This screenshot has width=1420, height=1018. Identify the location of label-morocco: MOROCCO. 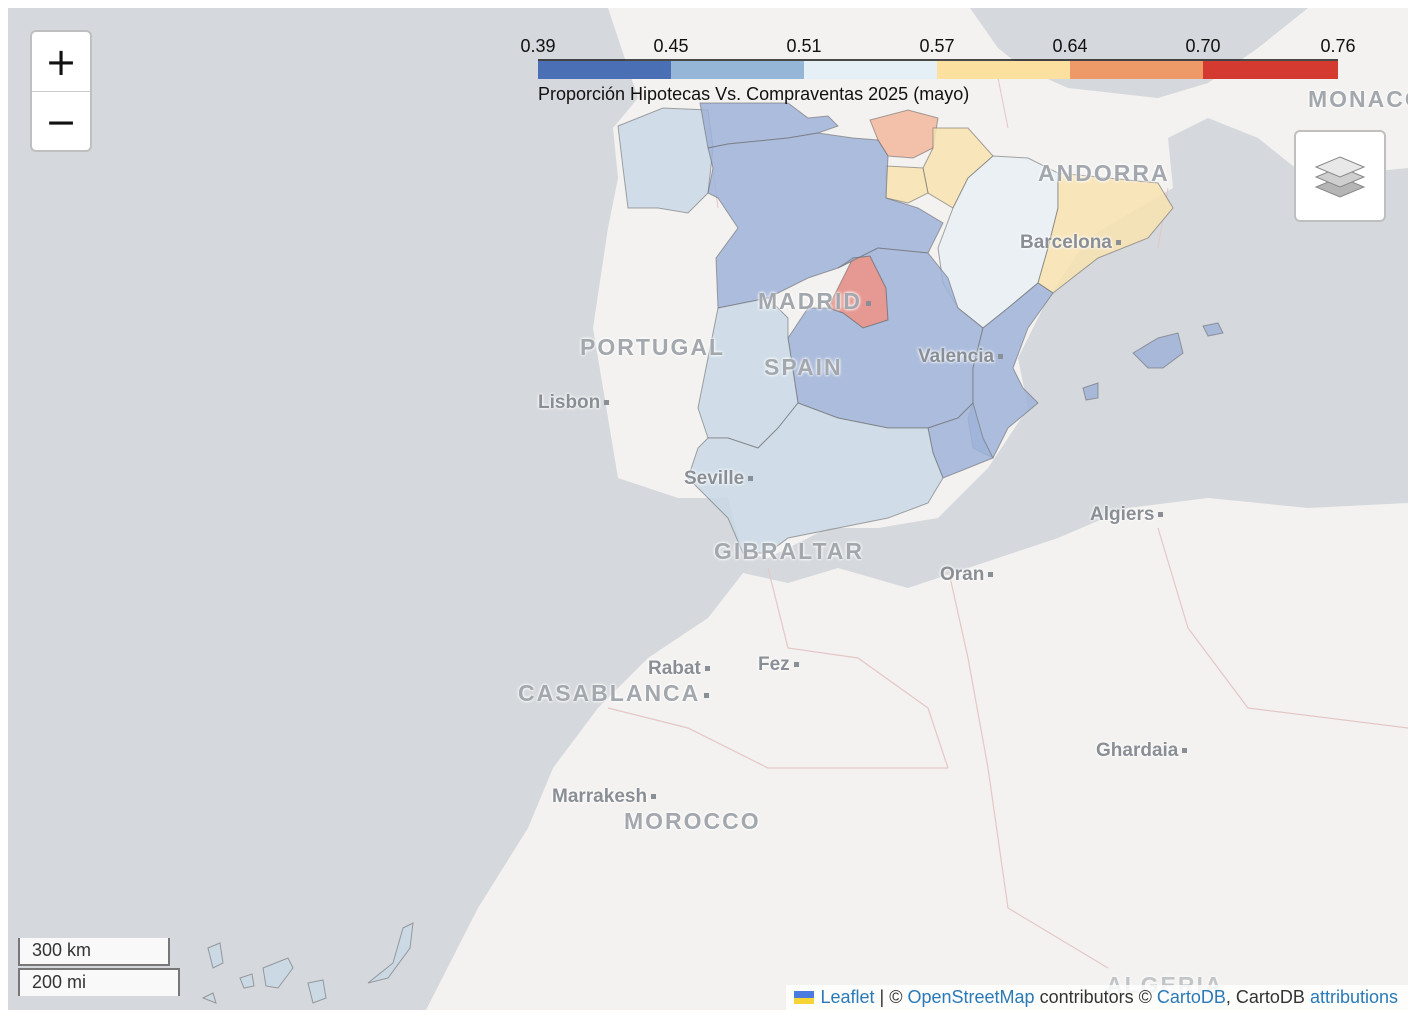
(692, 821).